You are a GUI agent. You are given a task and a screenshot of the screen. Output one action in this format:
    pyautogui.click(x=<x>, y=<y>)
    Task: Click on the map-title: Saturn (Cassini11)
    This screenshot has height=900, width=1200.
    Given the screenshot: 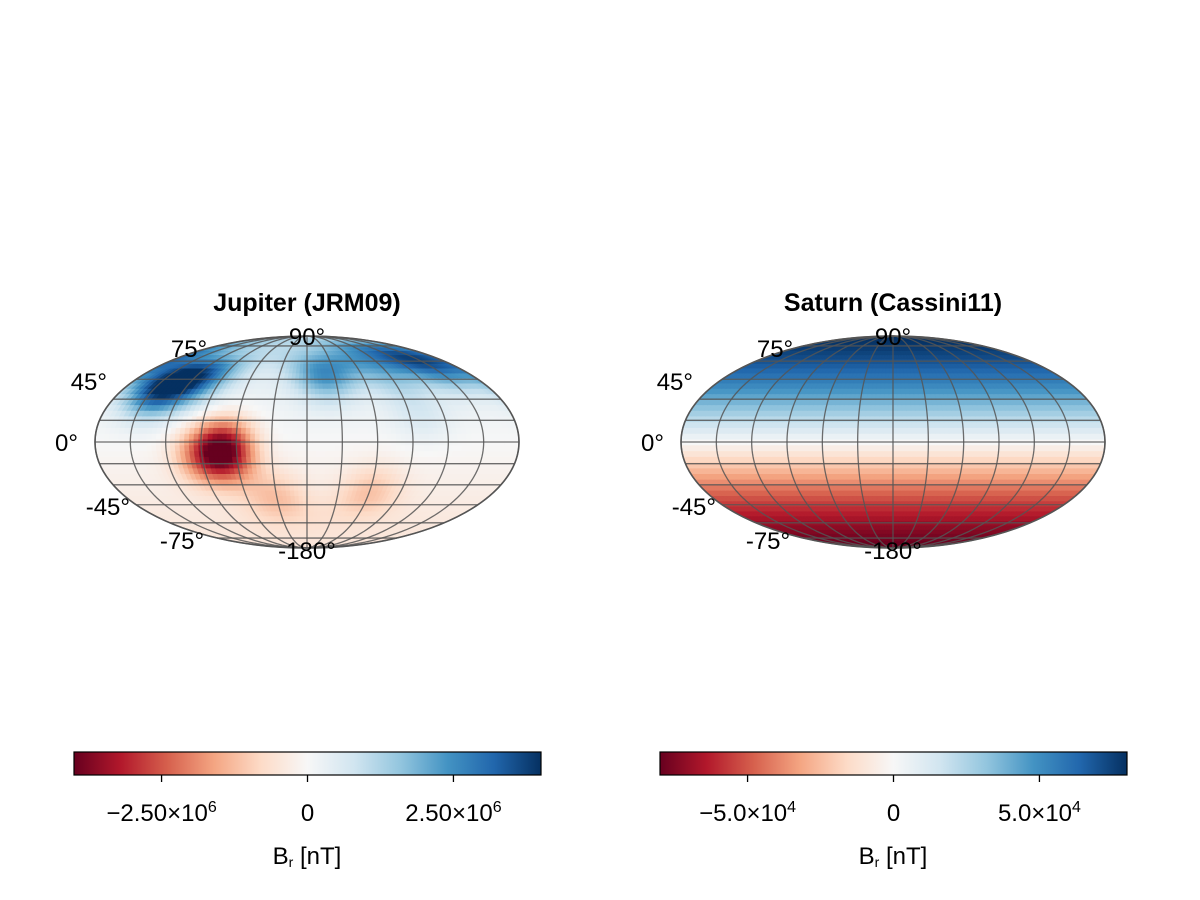 What is the action you would take?
    pyautogui.click(x=893, y=303)
    